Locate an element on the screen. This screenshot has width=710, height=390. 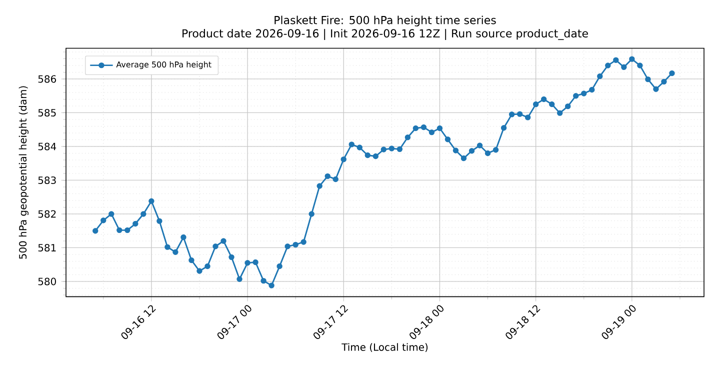
chart-title: Plaskett Fire: 500 hPa height time series is located at coordinates (385, 21).